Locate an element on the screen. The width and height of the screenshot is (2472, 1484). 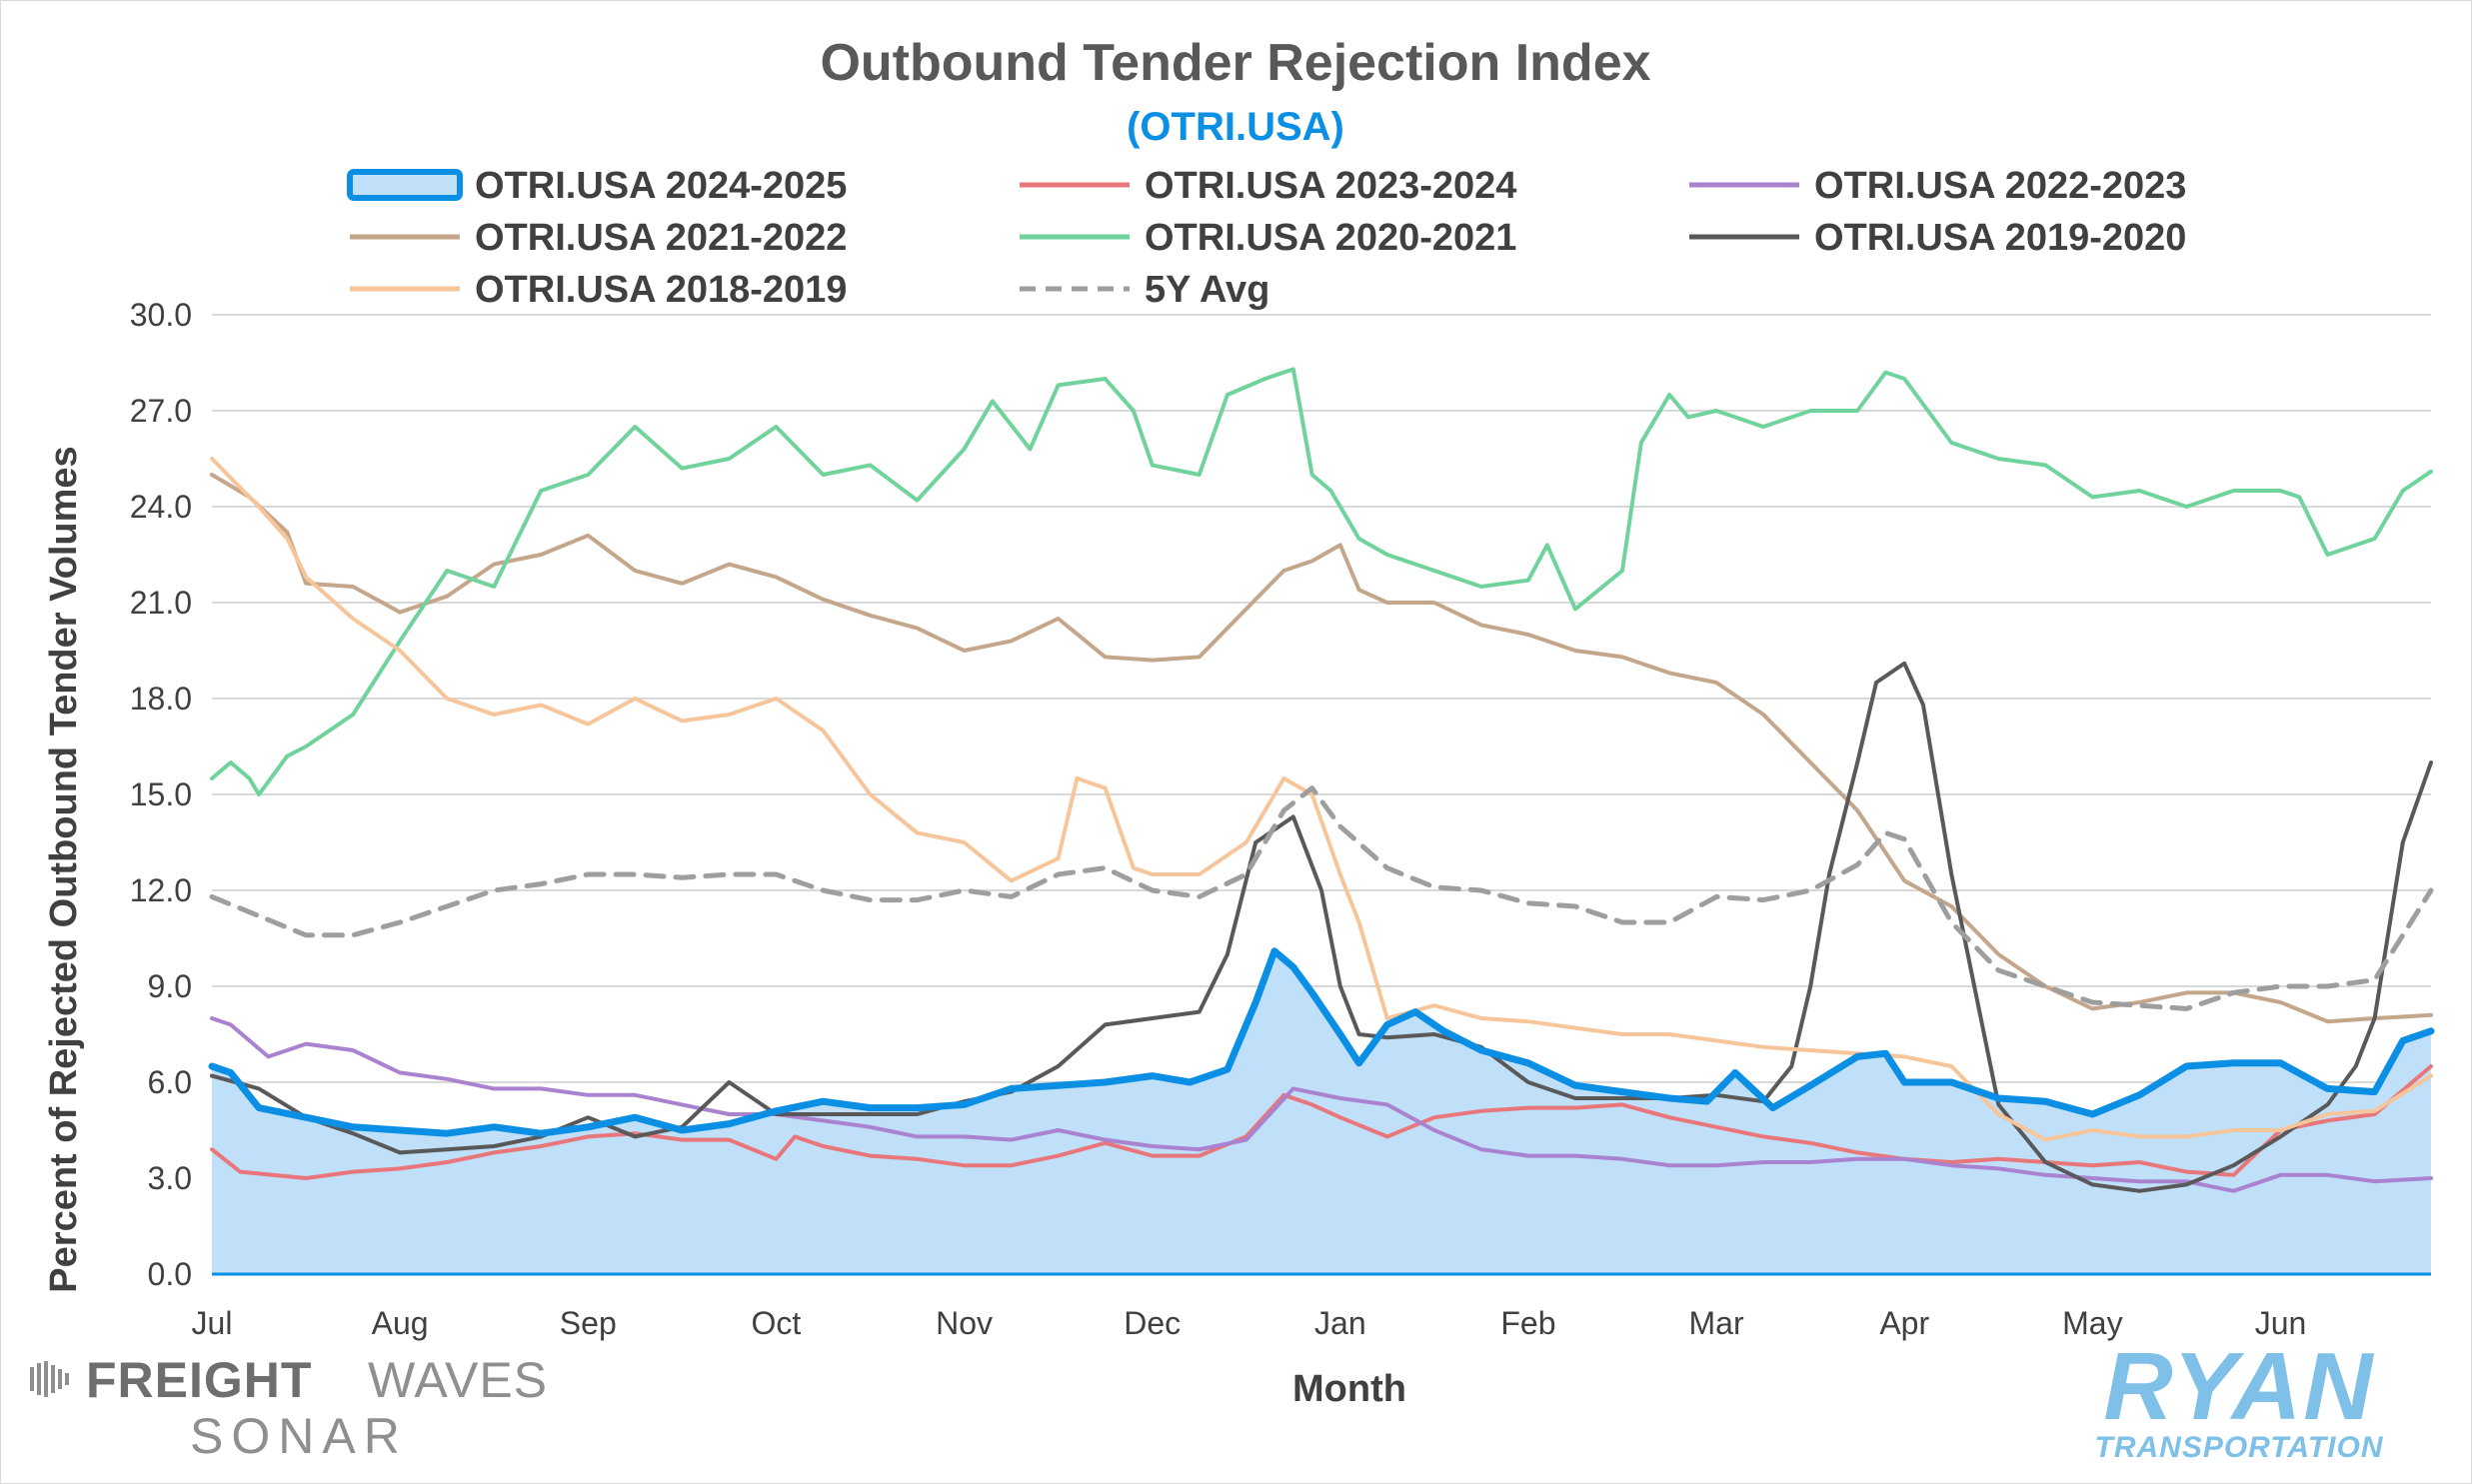
legend-label: OTRI.USA 2020-2021 is located at coordinates (1330, 238).